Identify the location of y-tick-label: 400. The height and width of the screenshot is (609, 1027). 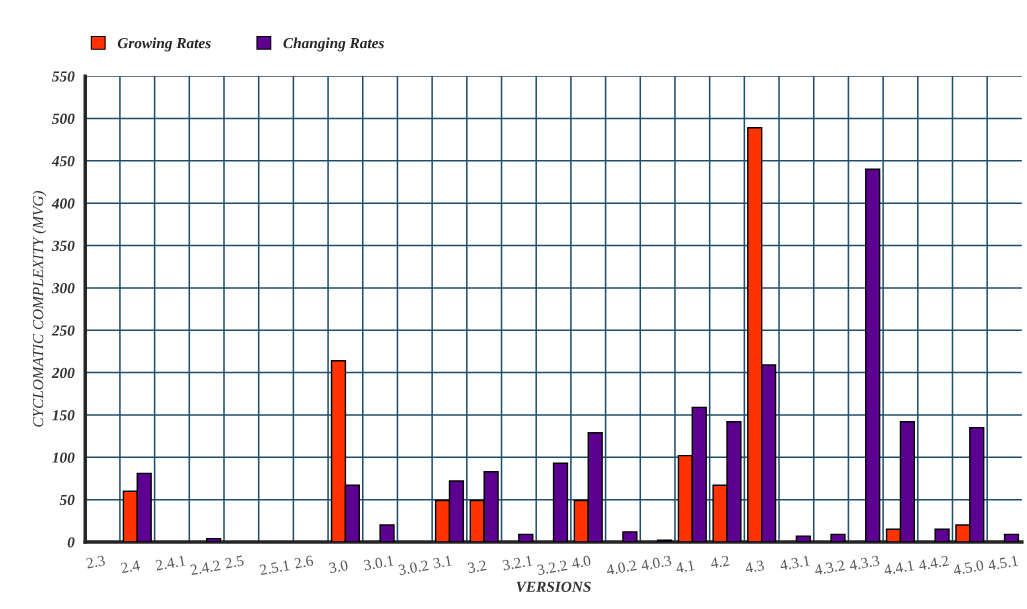
(63, 203).